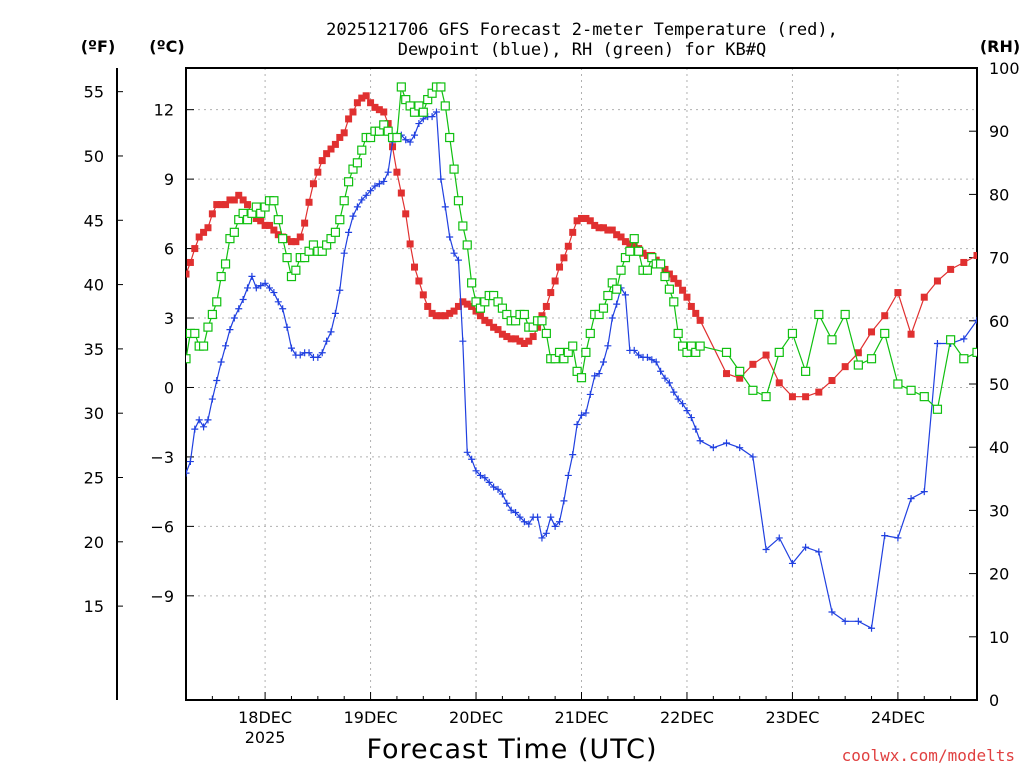 The image size is (1024, 768). Describe the element at coordinates (928, 755) in the screenshot. I see `credit-link: coolwx.com/modelts` at that location.